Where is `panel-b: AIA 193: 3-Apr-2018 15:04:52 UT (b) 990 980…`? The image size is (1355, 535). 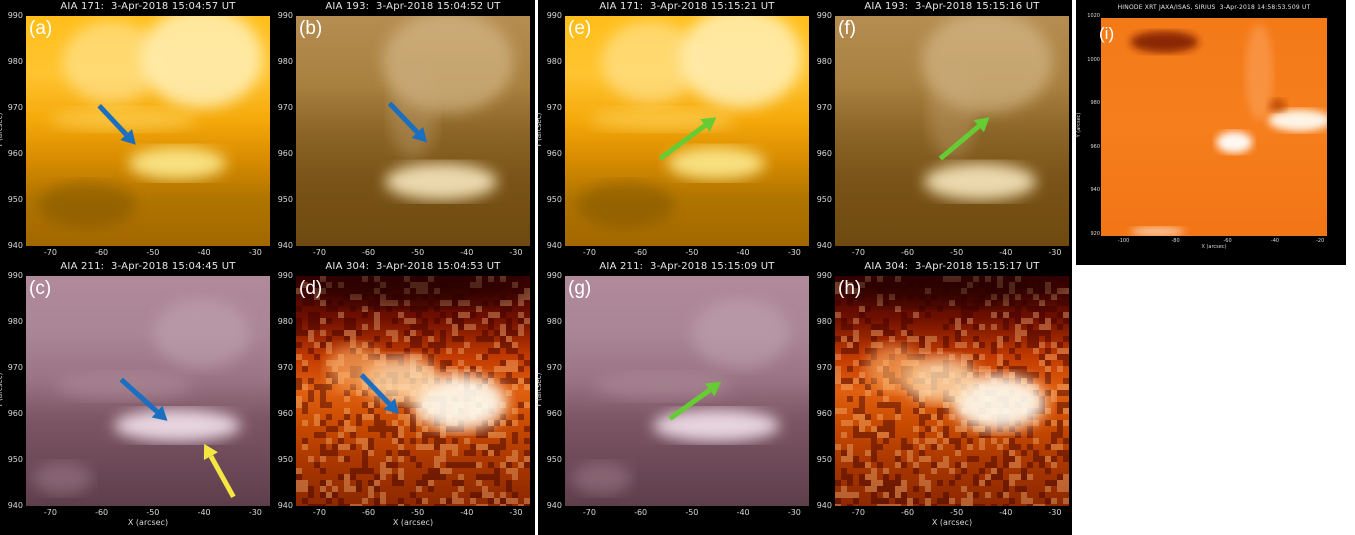 panel-b: AIA 193: 3-Apr-2018 15:04:52 UT (b) 990 980… is located at coordinates (404, 129).